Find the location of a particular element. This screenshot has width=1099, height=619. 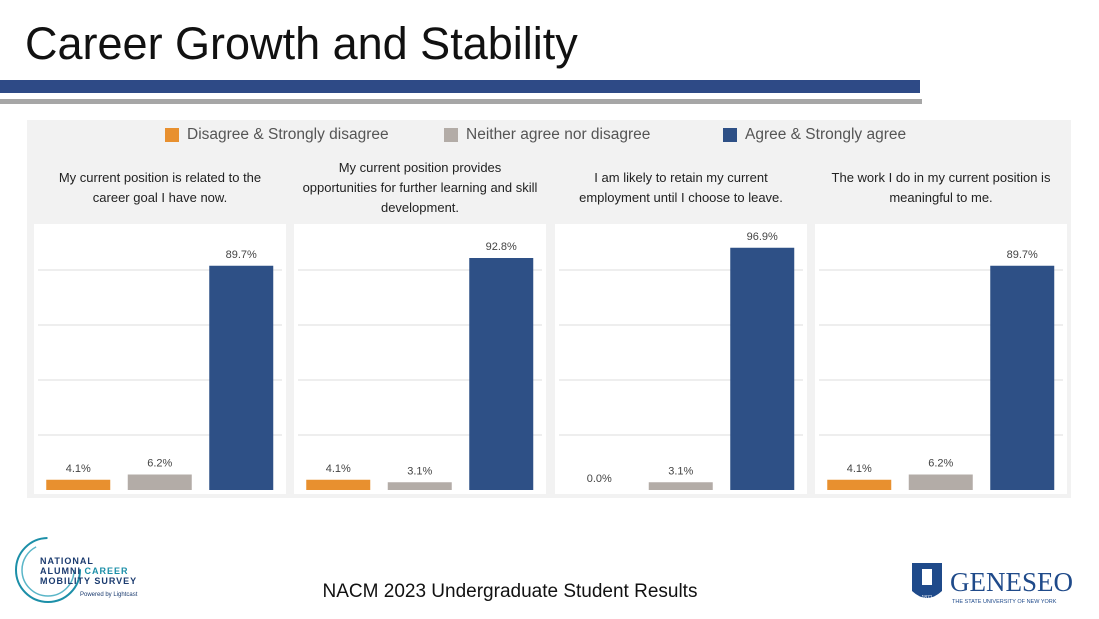

legend-label: Agree & Strongly agree is located at coordinates (826, 134).